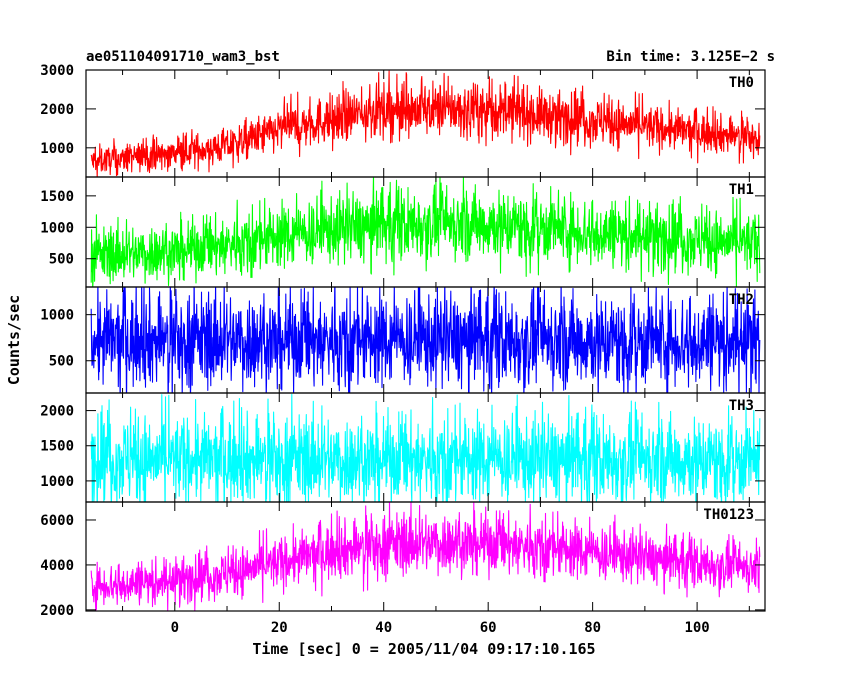  Describe the element at coordinates (741, 406) in the screenshot. I see `panel-label-th3: TH3` at that location.